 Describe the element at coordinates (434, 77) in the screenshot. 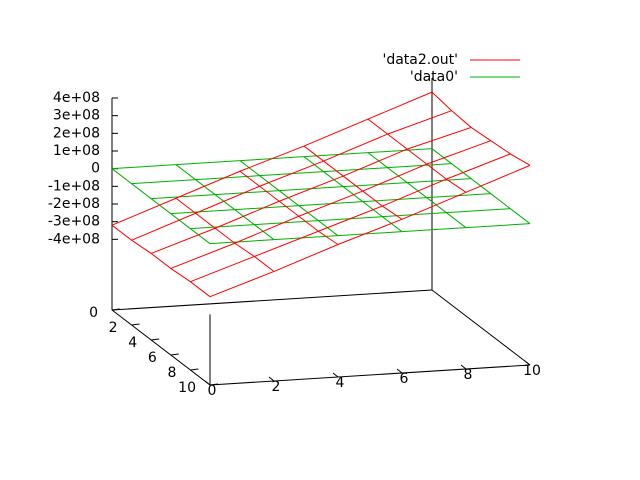

I see `legend-label: 'data0'` at that location.